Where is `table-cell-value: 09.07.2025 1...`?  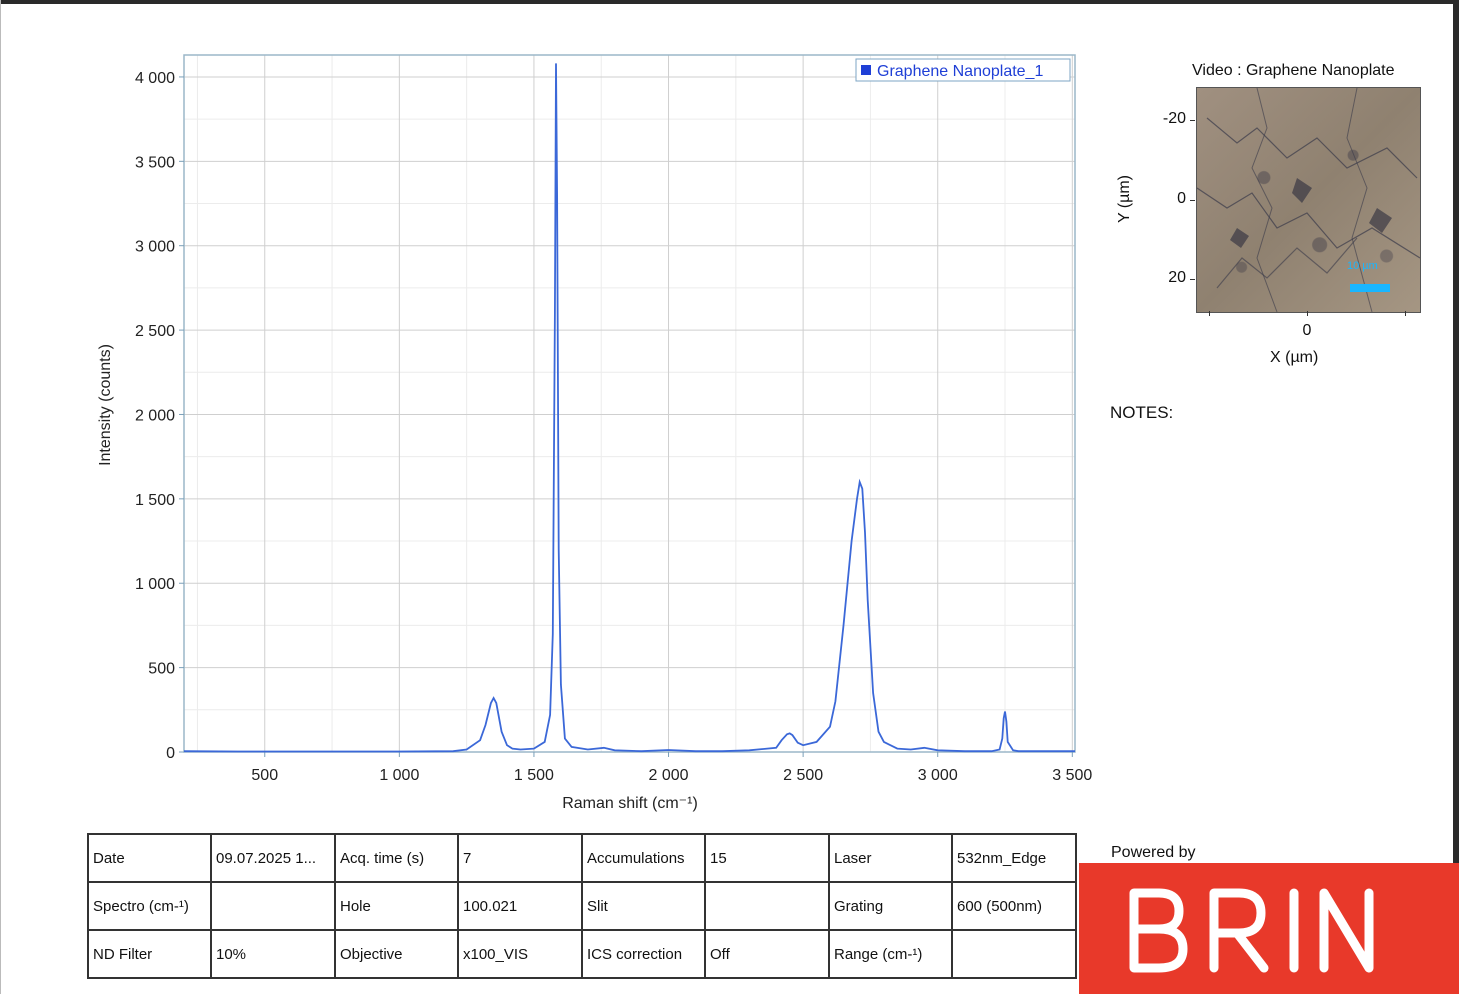
table-cell-value: 09.07.2025 1... is located at coordinates (273, 858).